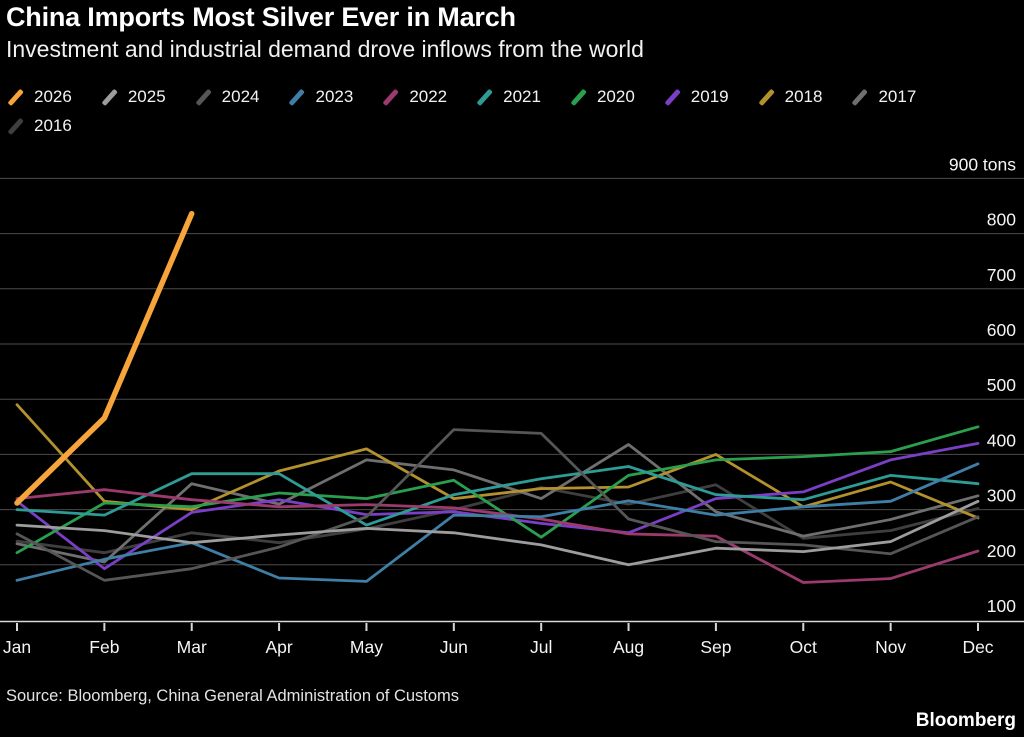 Image resolution: width=1024 pixels, height=737 pixels. What do you see at coordinates (897, 96) in the screenshot?
I see `legend-label: 2017` at bounding box center [897, 96].